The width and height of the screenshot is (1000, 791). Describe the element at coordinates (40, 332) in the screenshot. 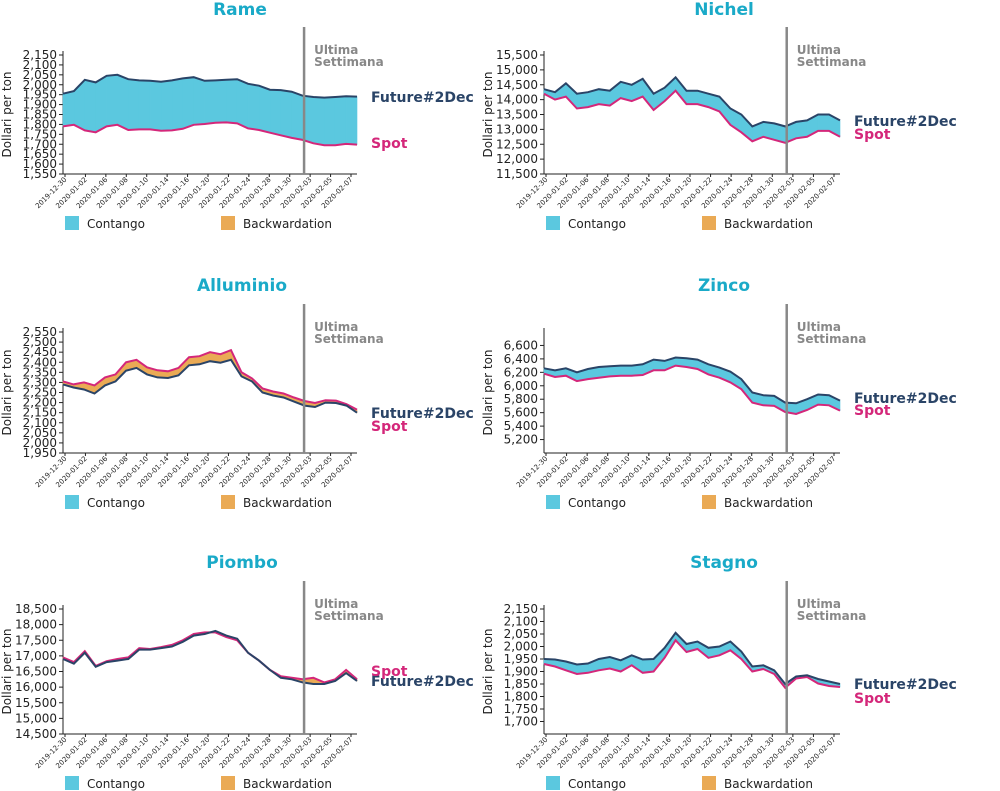

I see `y-tick-label: 2,550` at that location.